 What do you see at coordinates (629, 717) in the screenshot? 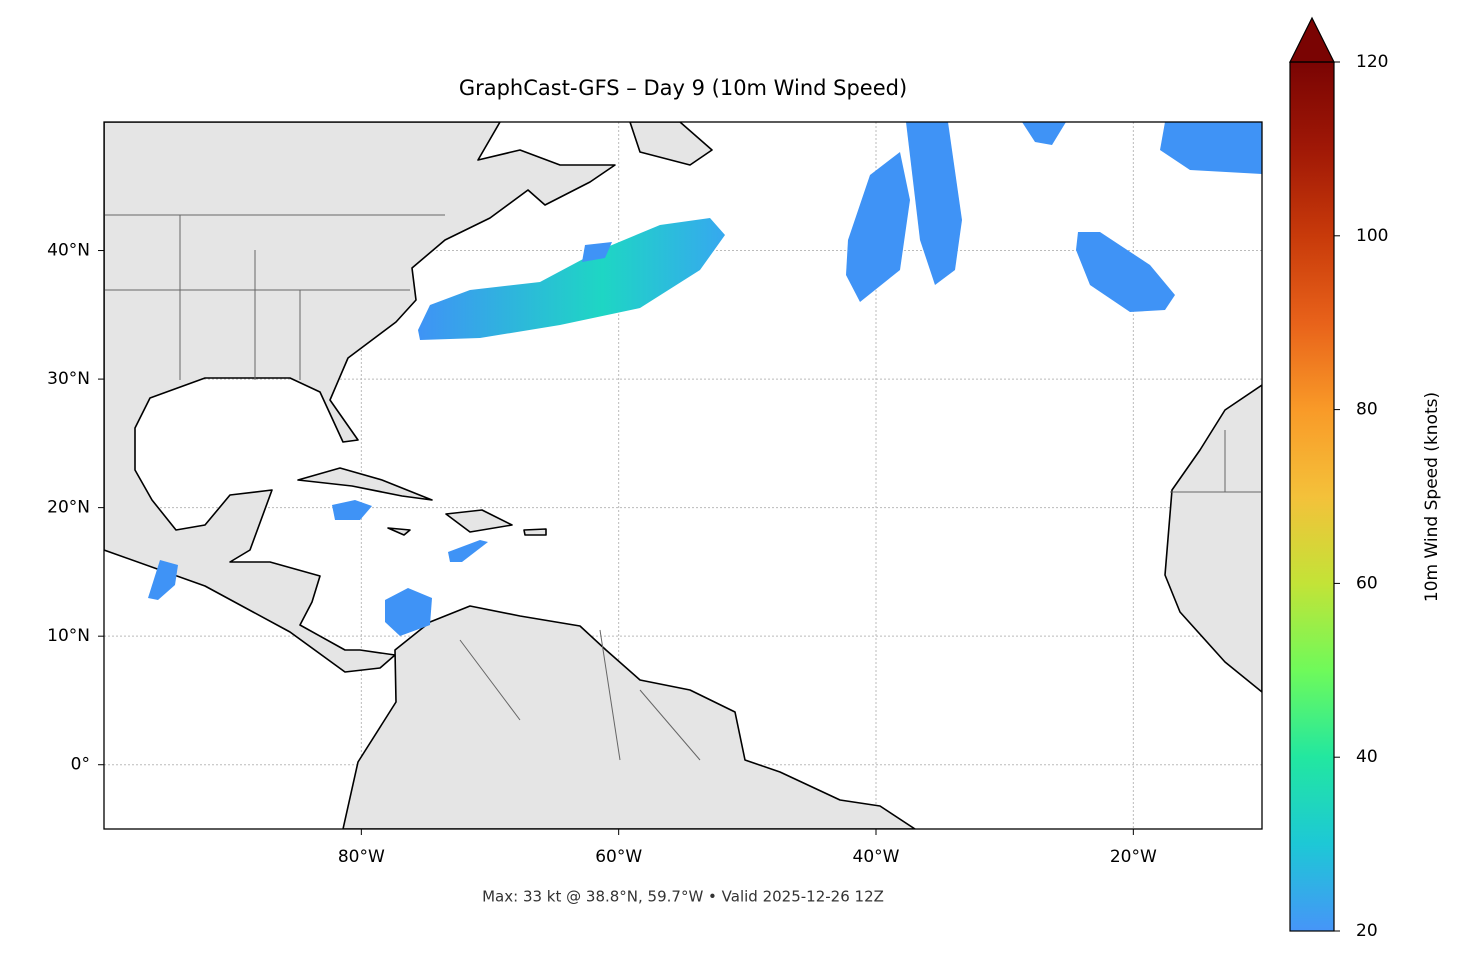
I see `south-america` at bounding box center [629, 717].